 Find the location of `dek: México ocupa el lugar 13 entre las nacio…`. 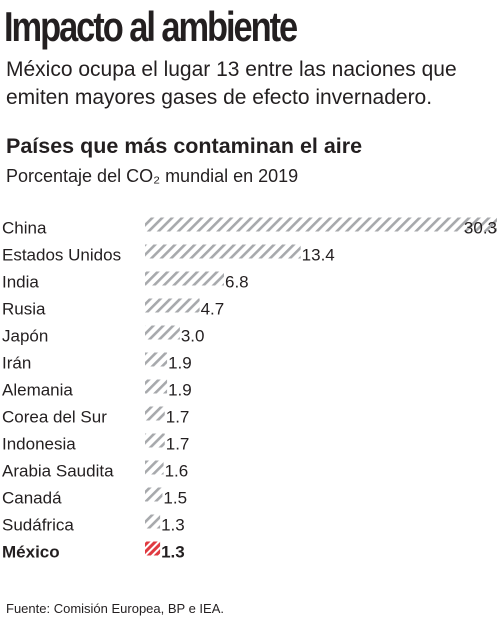

dek: México ocupa el lugar 13 entre las nacio… is located at coordinates (231, 83).